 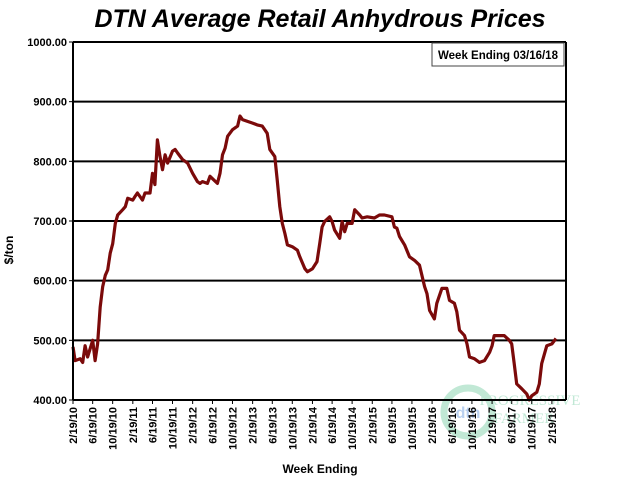 What do you see at coordinates (9, 250) in the screenshot?
I see `y-axis-label: $/ton` at bounding box center [9, 250].